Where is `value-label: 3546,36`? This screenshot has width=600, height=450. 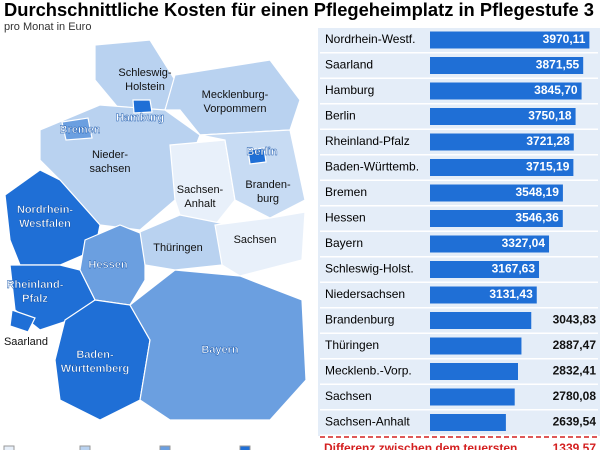 value-label: 3546,36 is located at coordinates (537, 218).